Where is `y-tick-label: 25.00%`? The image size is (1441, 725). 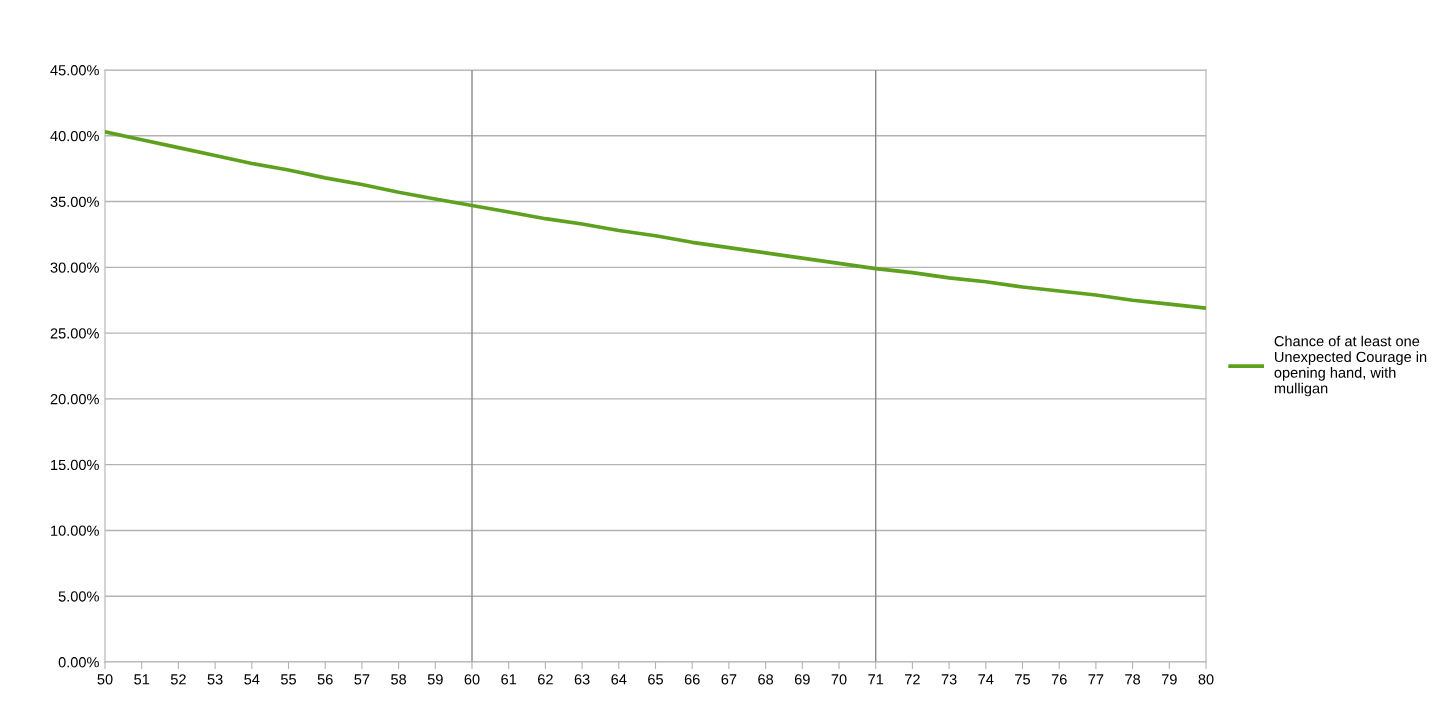
y-tick-label: 25.00% is located at coordinates (74, 333).